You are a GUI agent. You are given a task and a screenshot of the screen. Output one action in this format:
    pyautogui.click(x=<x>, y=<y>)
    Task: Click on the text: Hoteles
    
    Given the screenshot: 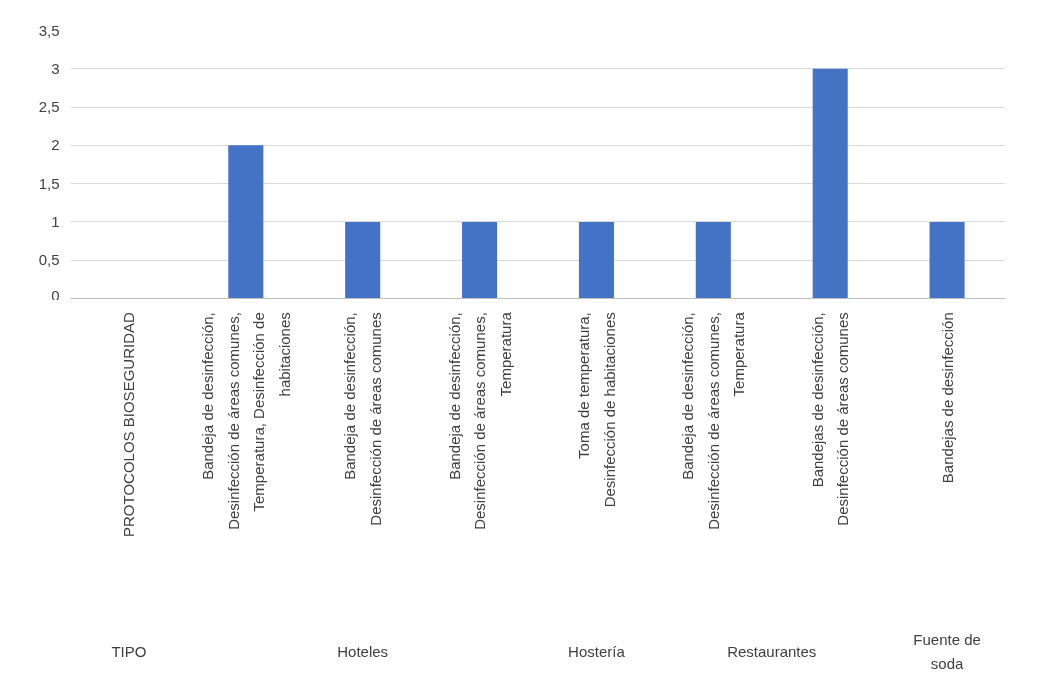 What is the action you would take?
    pyautogui.click(x=363, y=651)
    